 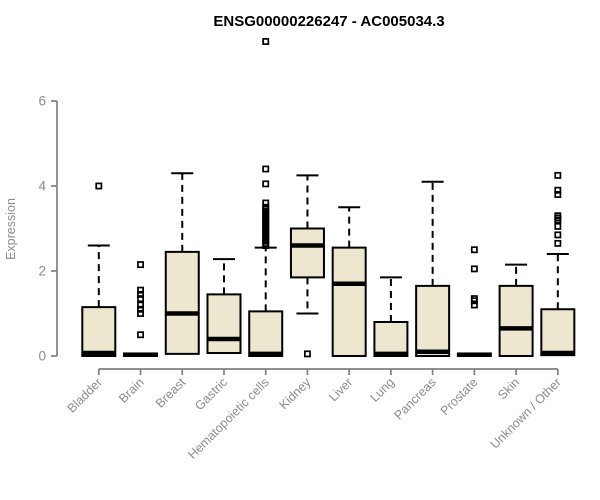 I want to click on boxplot-Breast, so click(x=182, y=263).